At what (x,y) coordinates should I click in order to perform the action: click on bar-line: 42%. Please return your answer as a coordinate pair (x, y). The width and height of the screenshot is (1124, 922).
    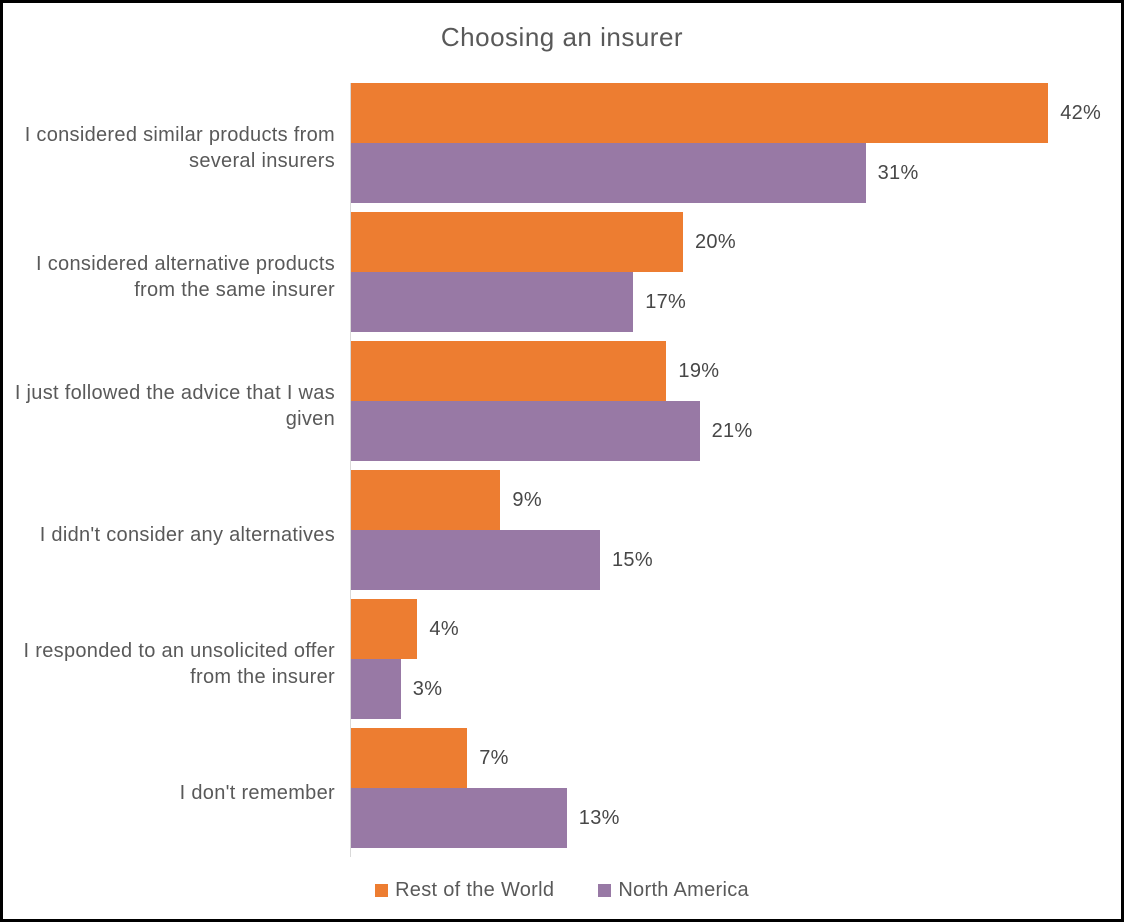
    Looking at the image, I should click on (736, 113).